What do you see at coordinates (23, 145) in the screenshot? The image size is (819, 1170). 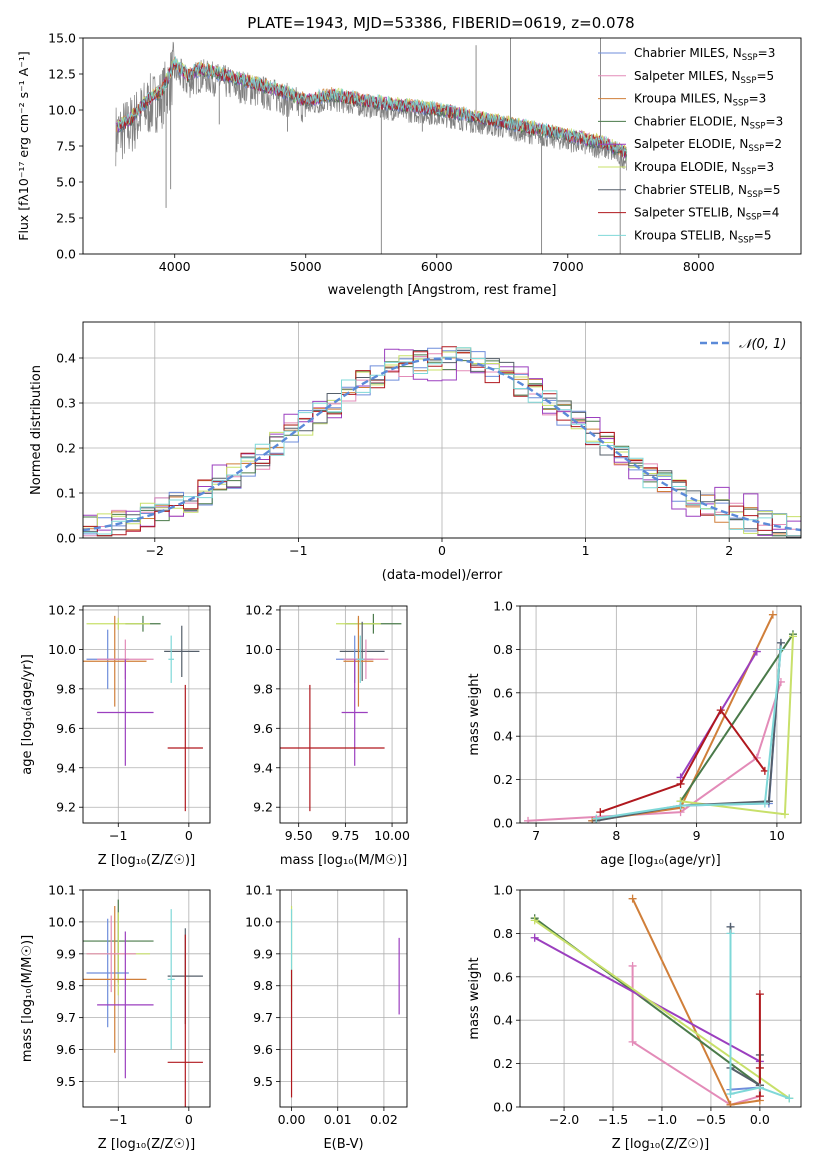 I see `y-axis-label: Flux [fλ10⁻¹⁷ erg cm⁻² s⁻¹ A⁻¹]` at bounding box center [23, 145].